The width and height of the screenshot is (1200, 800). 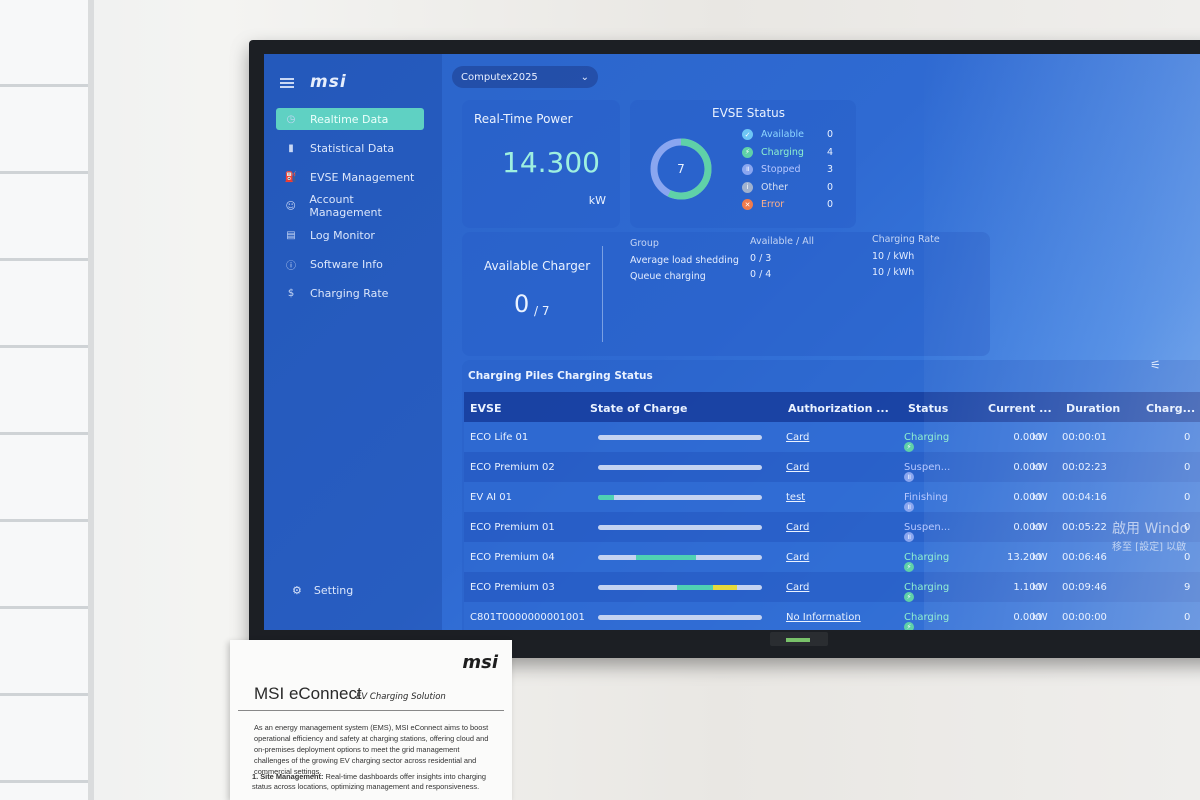 What do you see at coordinates (291, 148) in the screenshot?
I see `bar-chart-icon: ▮` at bounding box center [291, 148].